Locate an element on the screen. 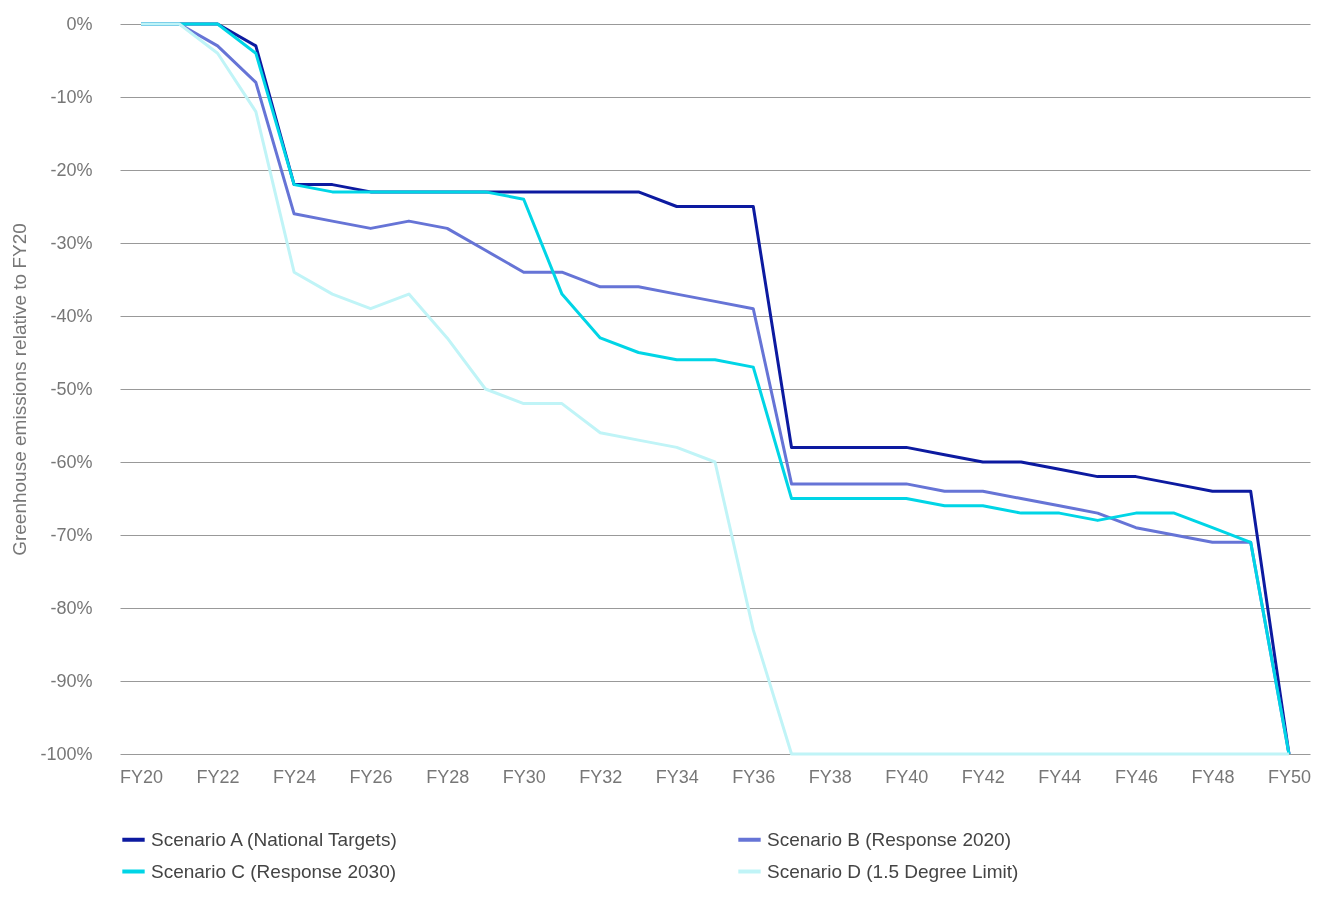  y-tick-label: -50% is located at coordinates (71, 388).